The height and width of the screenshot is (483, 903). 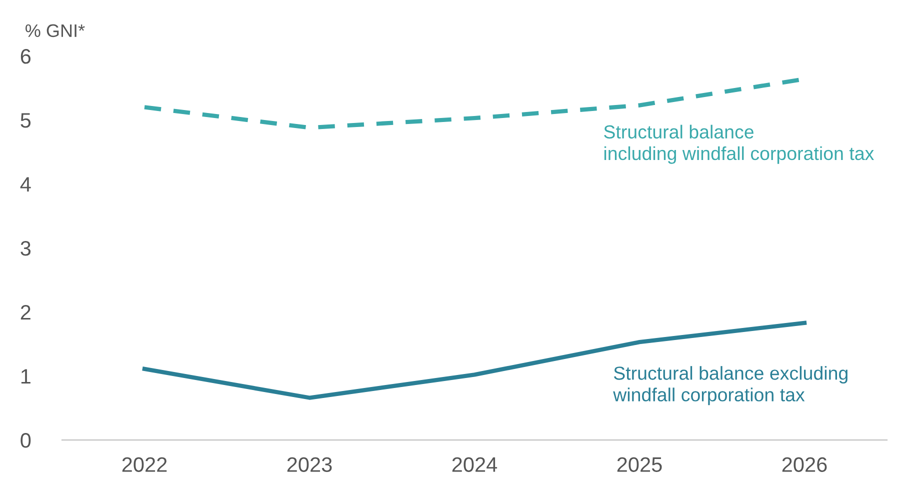 What do you see at coordinates (25, 120) in the screenshot?
I see `y-tick-label: 5` at bounding box center [25, 120].